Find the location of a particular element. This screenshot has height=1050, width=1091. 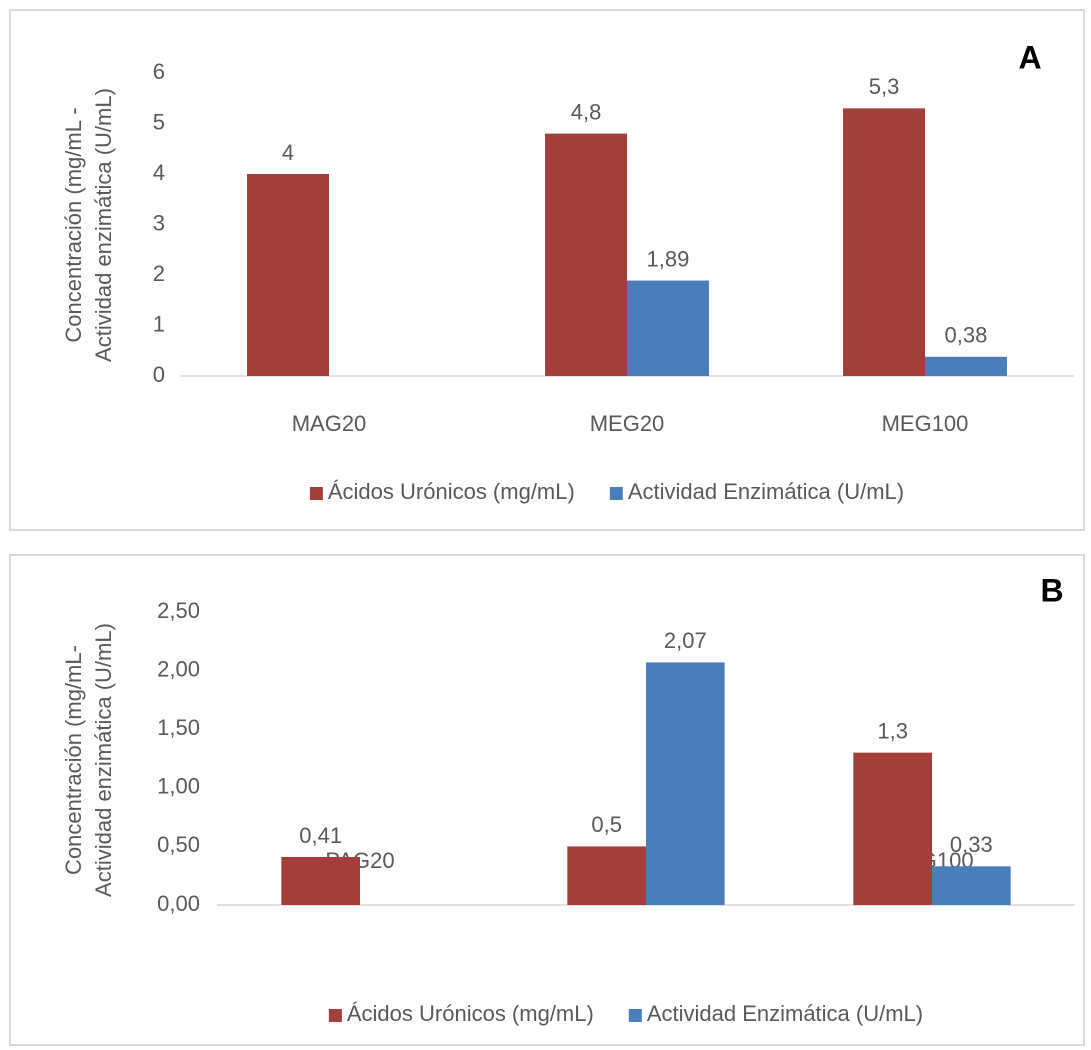

y-tick-label: 1 is located at coordinates (159, 323).